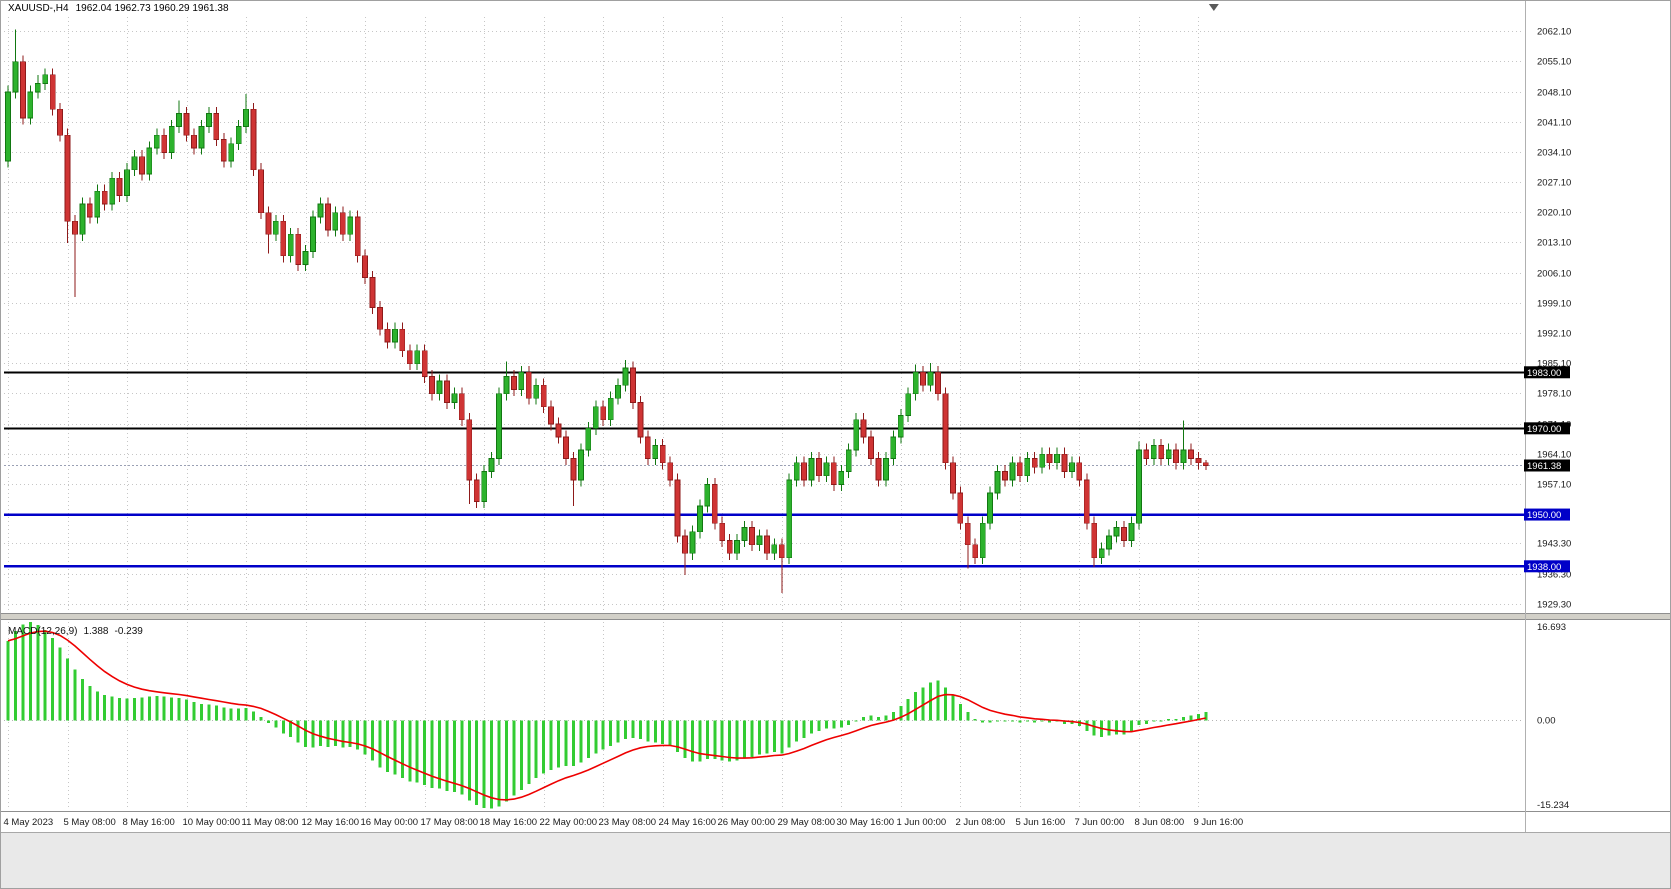 This screenshot has width=1671, height=889. What do you see at coordinates (1553, 716) in the screenshot?
I see `macd-scale-labels: 16.693 0.00 -15.234` at bounding box center [1553, 716].